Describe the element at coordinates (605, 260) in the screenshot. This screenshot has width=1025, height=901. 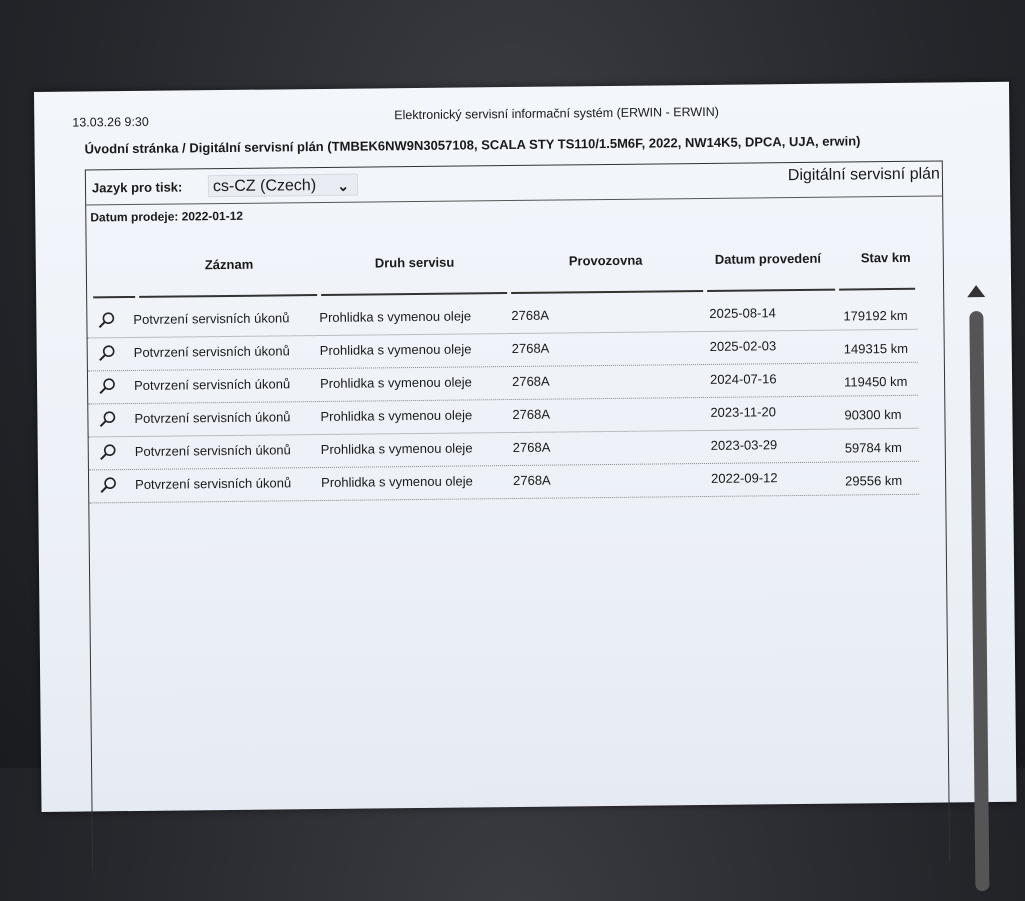
I see `column-header-workshop: Provozovna` at that location.